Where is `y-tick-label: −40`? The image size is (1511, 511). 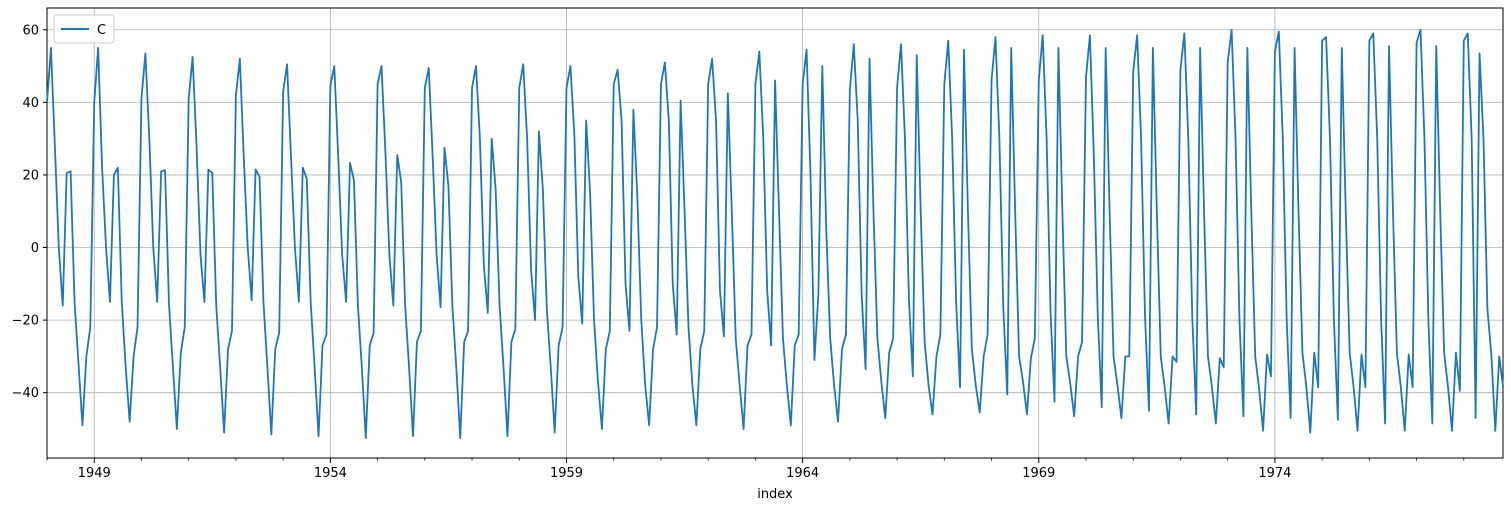 y-tick-label: −40 is located at coordinates (25, 393).